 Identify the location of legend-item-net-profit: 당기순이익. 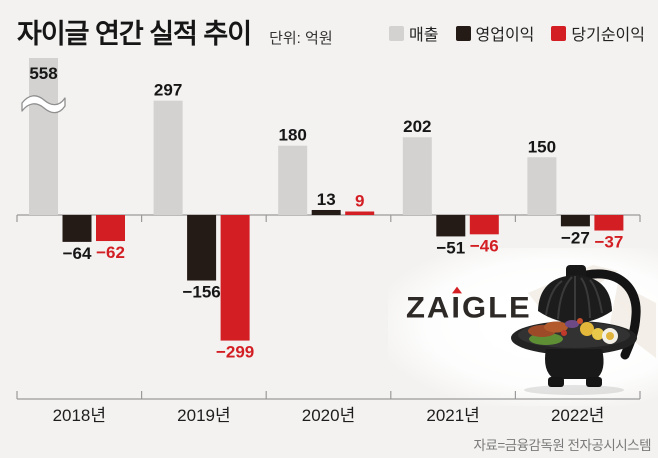
(598, 33).